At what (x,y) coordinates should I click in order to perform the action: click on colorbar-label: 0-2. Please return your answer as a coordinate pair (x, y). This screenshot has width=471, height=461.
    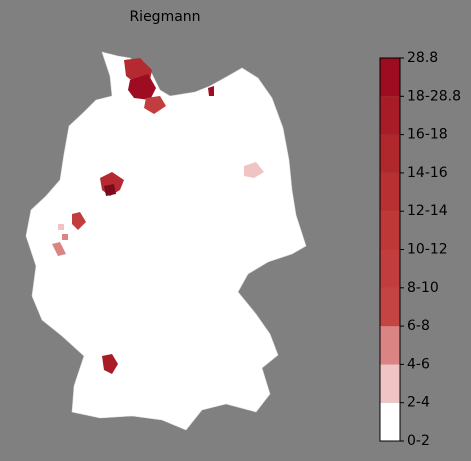
    Looking at the image, I should click on (418, 441).